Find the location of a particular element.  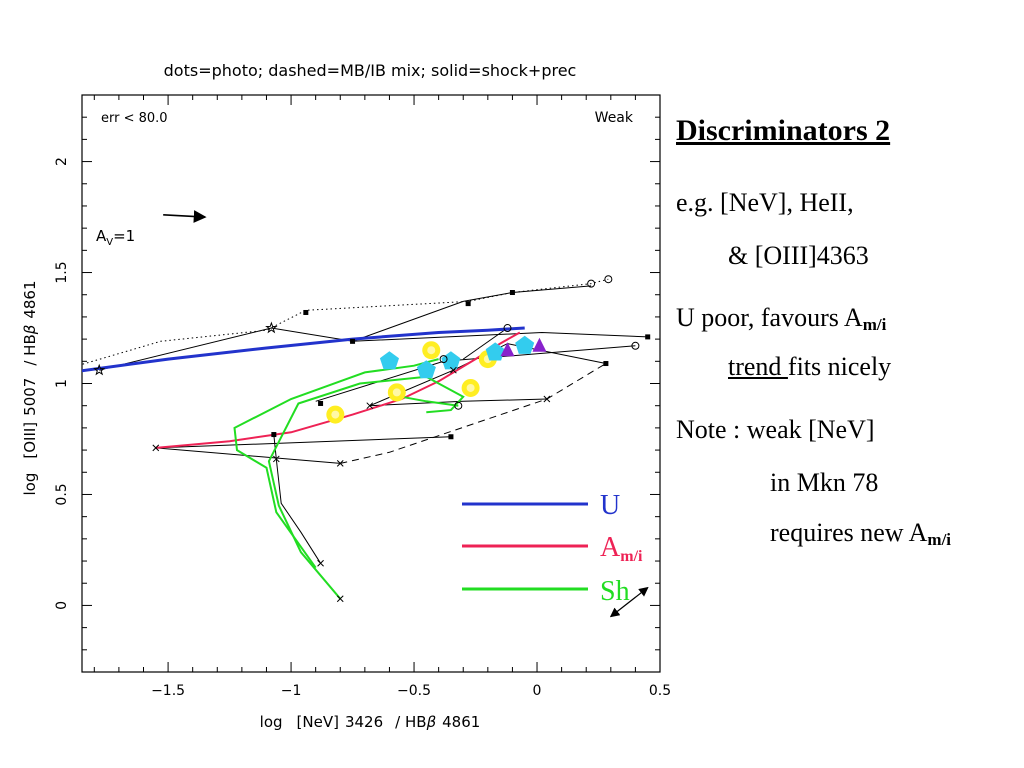

x-tick-label: −1 is located at coordinates (291, 691).